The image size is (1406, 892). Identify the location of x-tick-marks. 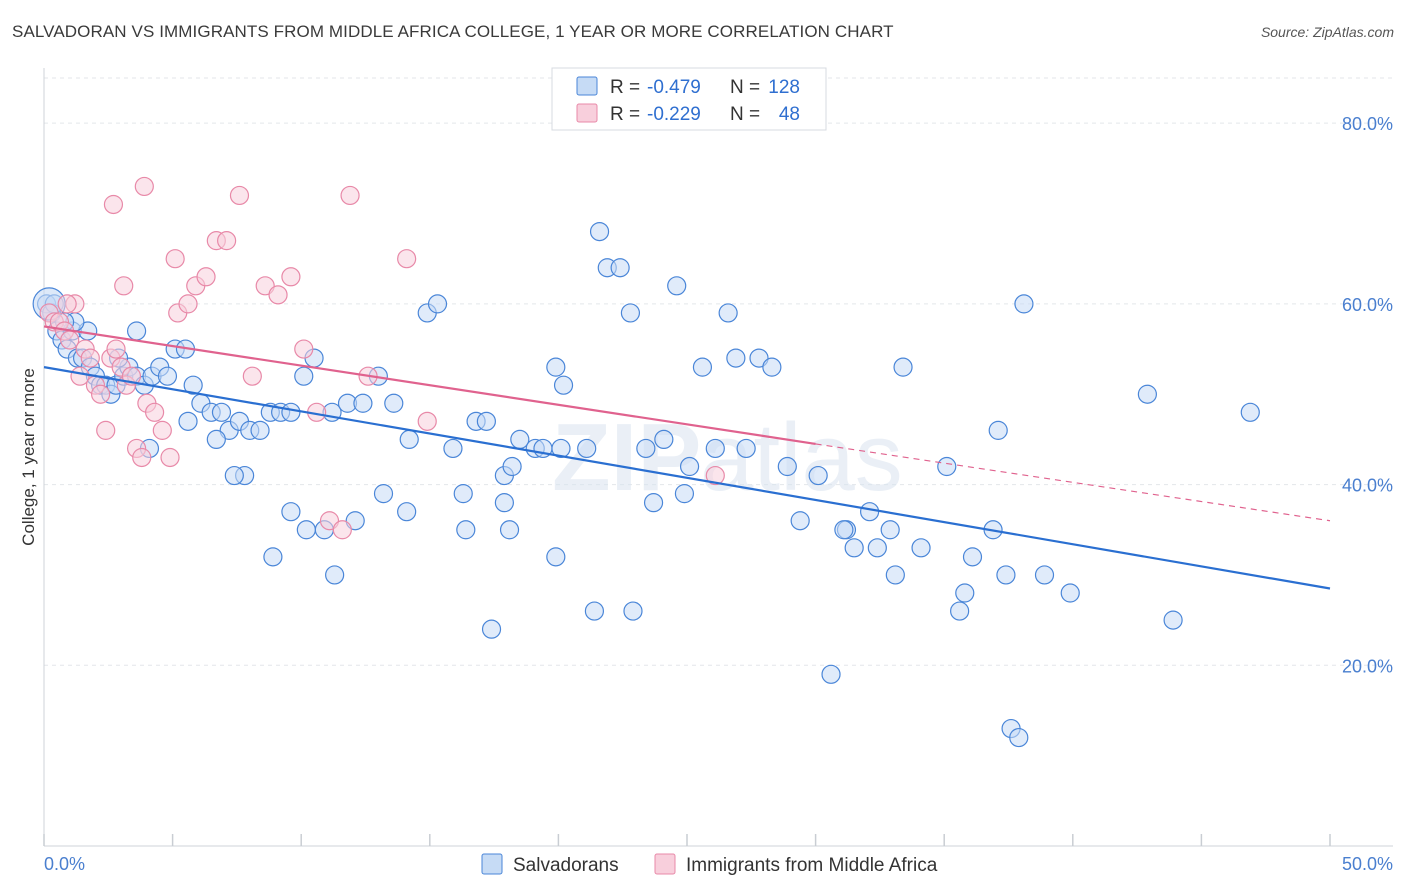
(687, 840).